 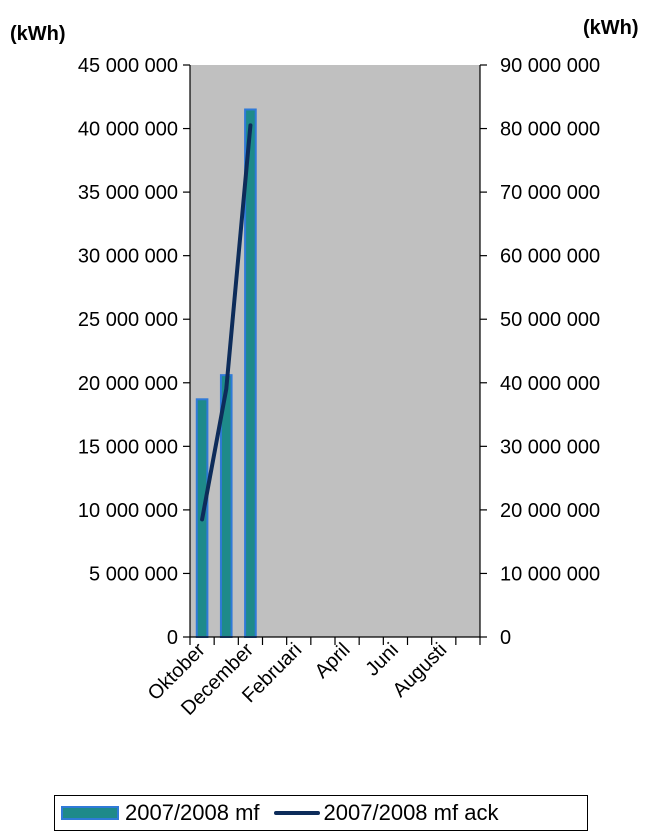 What do you see at coordinates (550, 320) in the screenshot?
I see `y-right-tick-label: 50 000 000` at bounding box center [550, 320].